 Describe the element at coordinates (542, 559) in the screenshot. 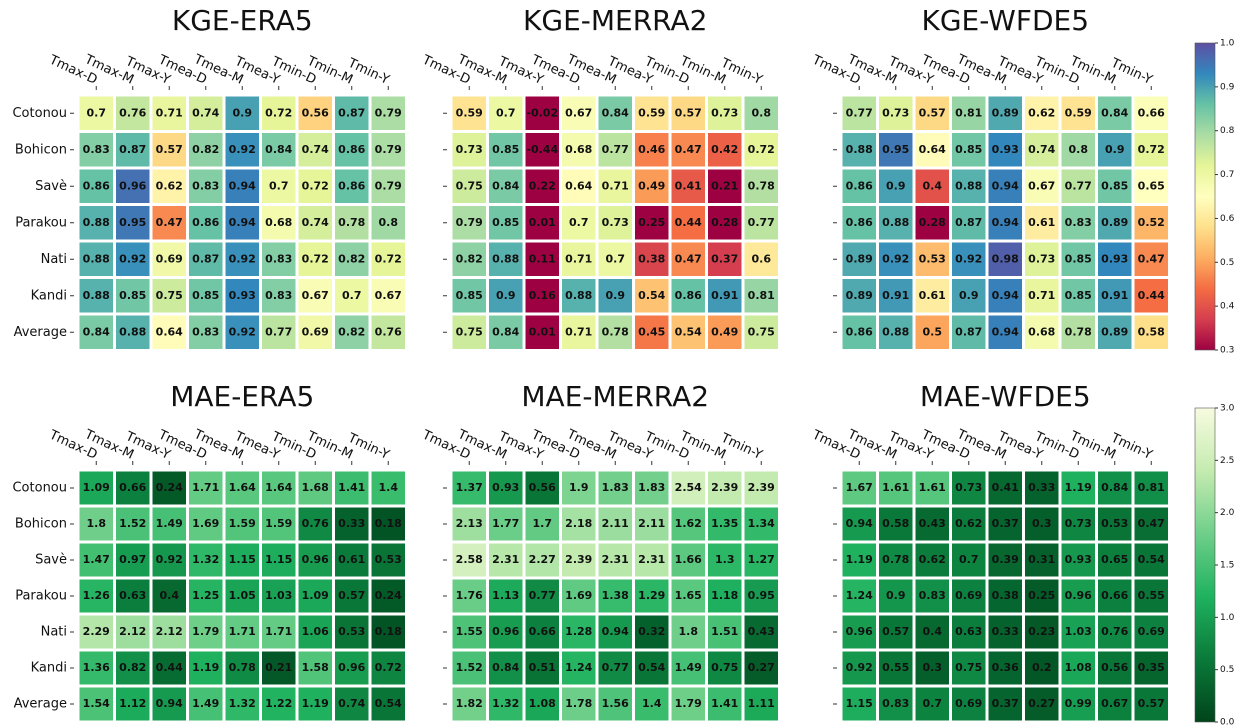

I see `cell-label: 2.27` at that location.